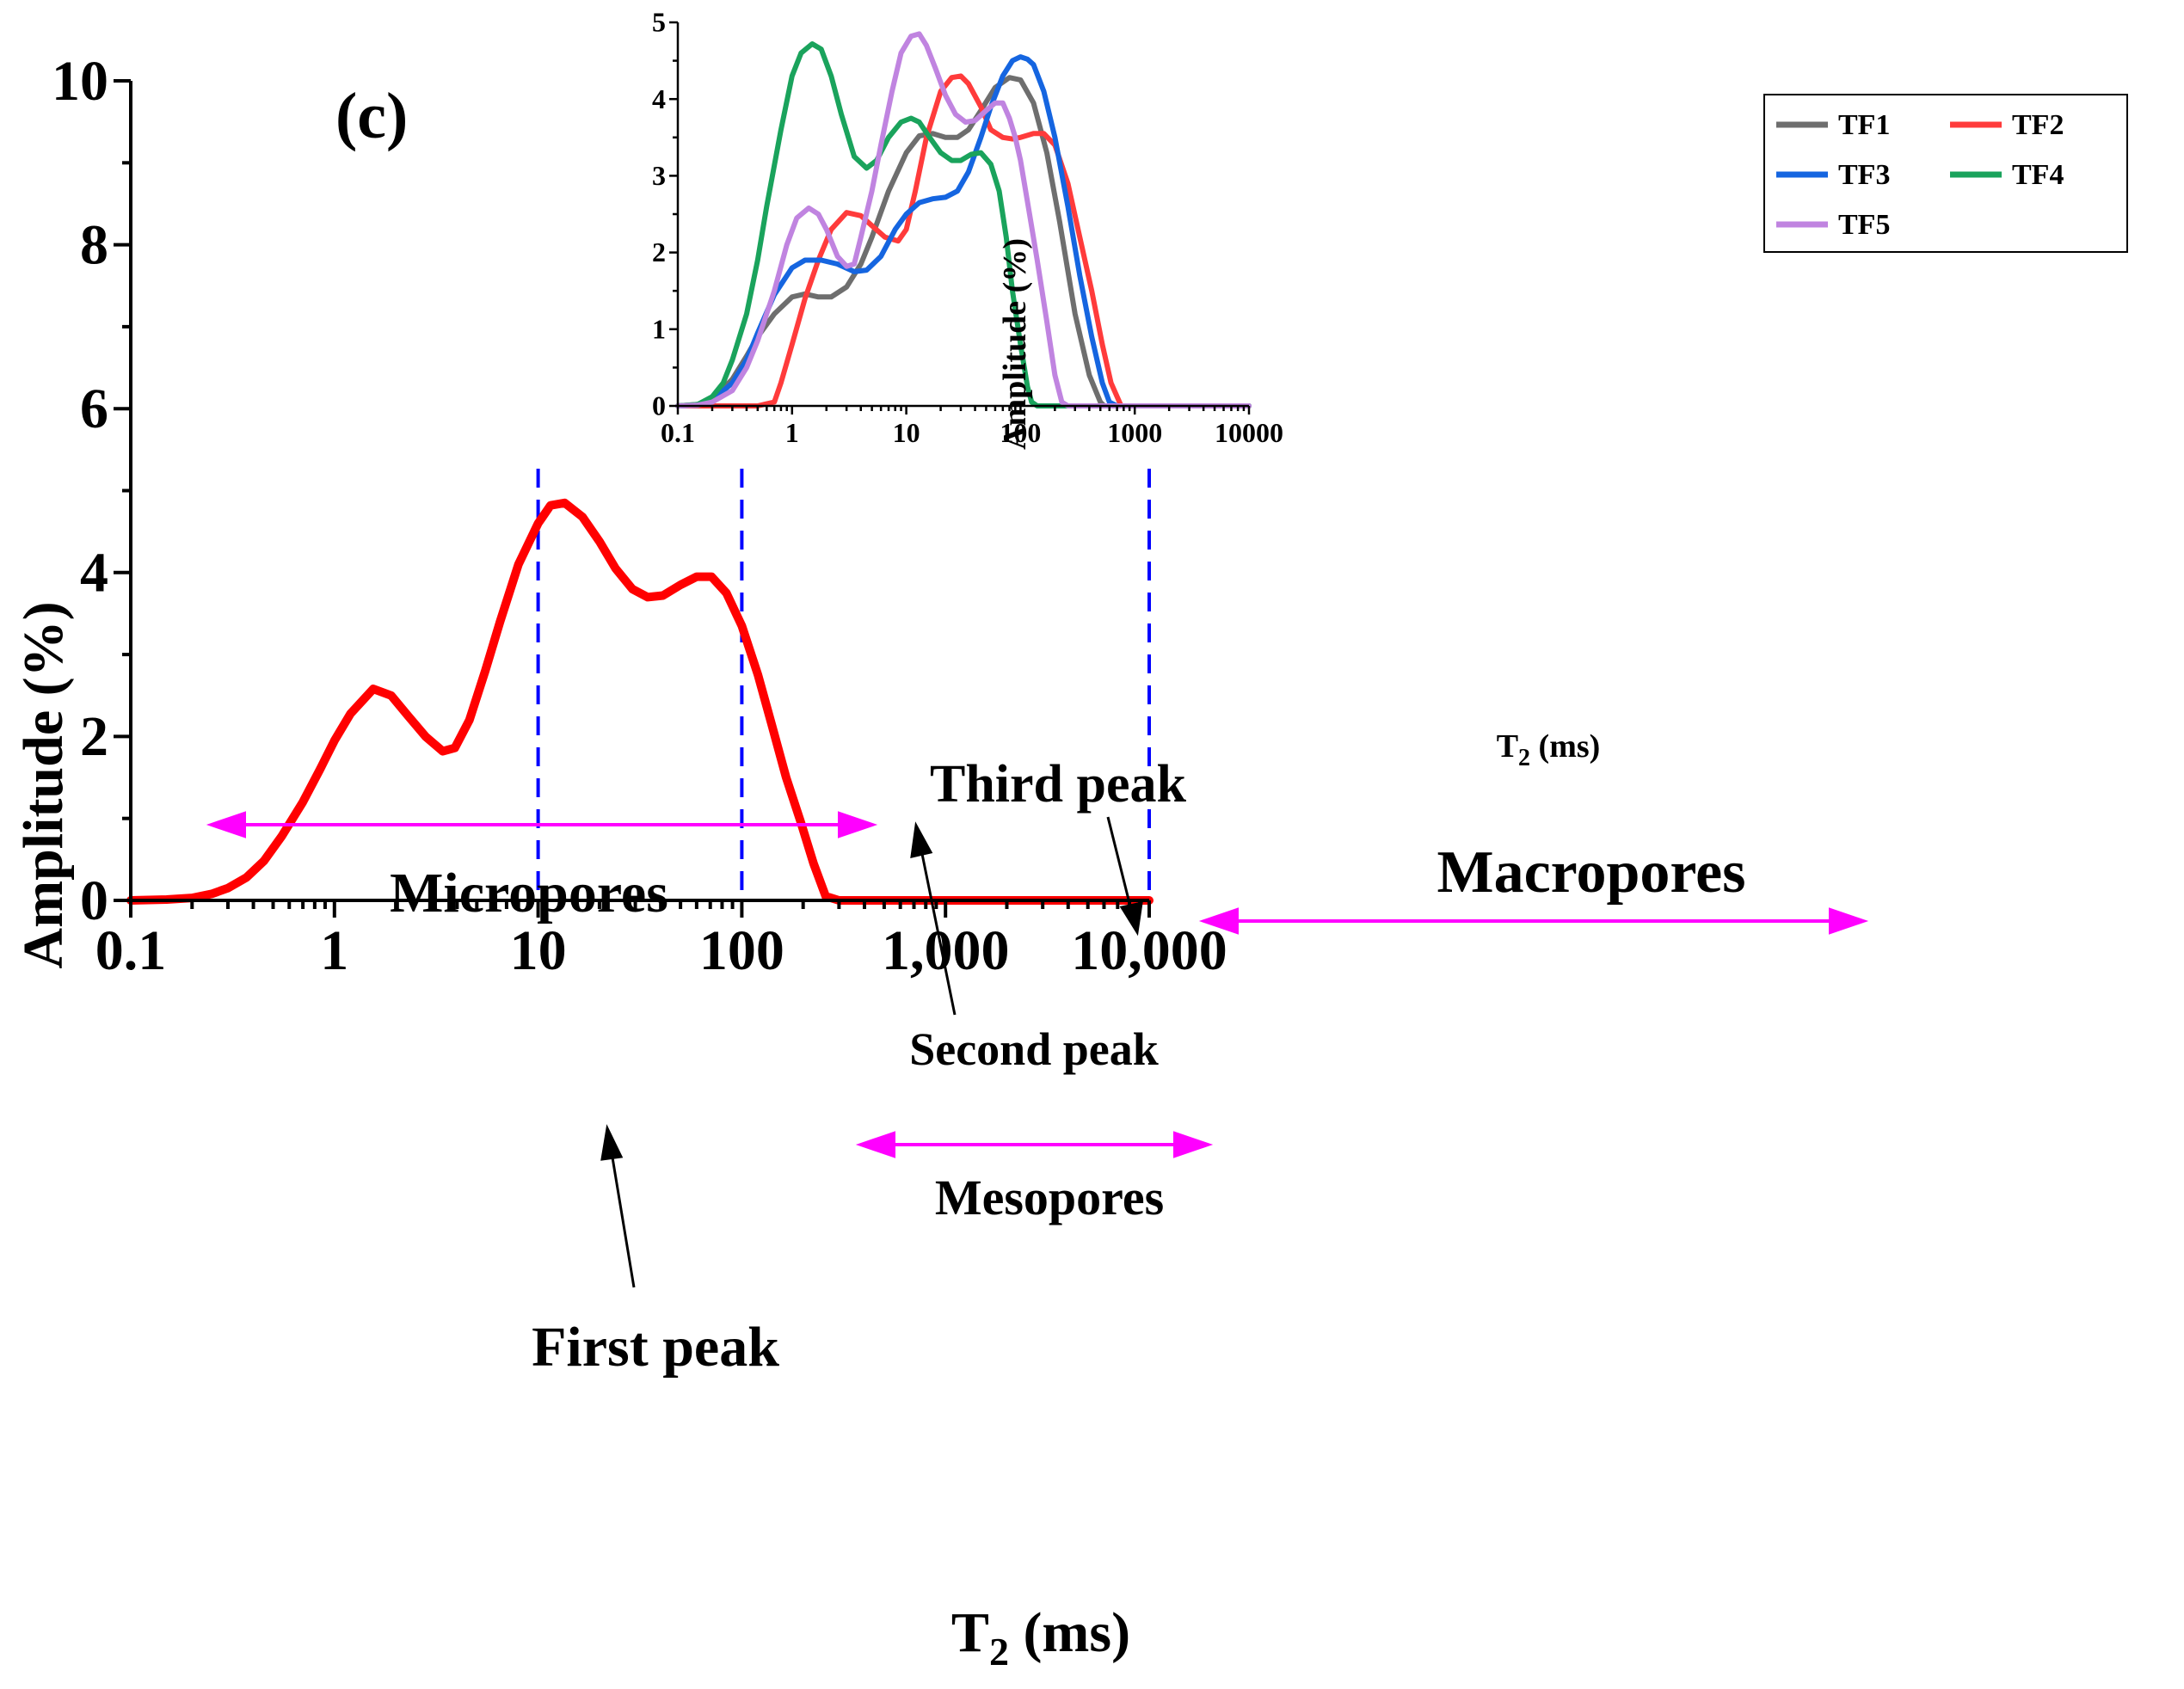 This screenshot has width=2184, height=1689. Describe the element at coordinates (1508, 746) in the screenshot. I see `inset-x-label-t: T` at that location.